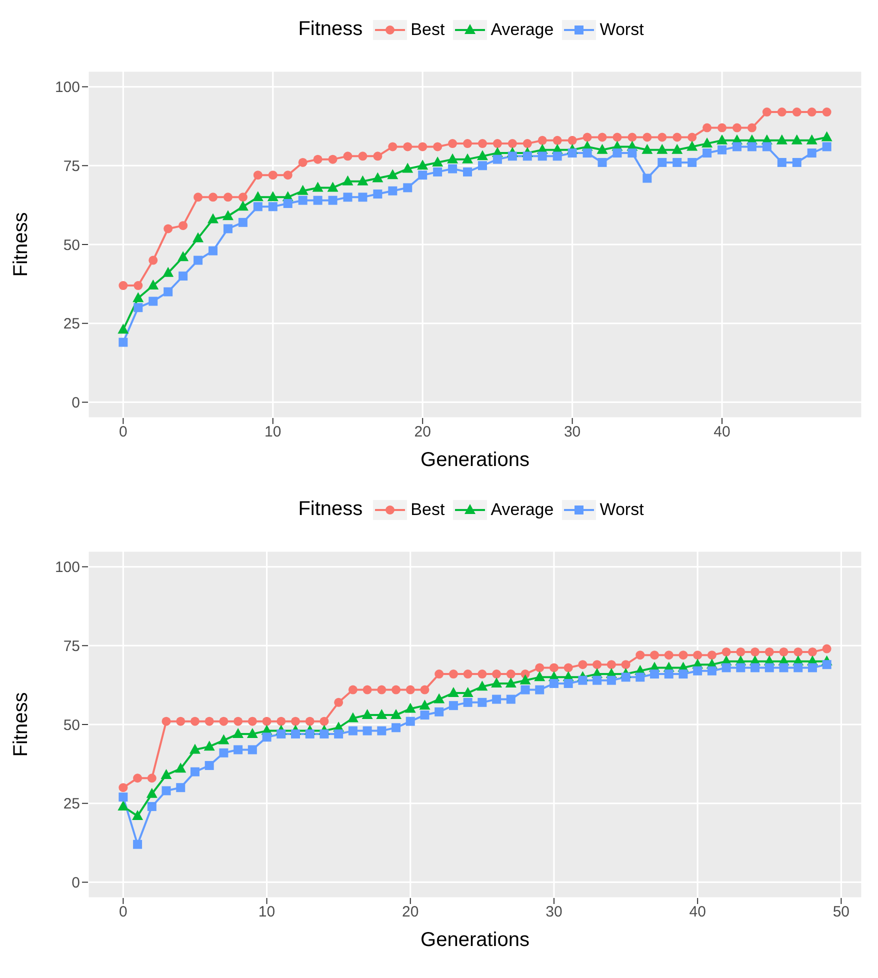 The height and width of the screenshot is (978, 878). I want to click on y-tick-label: 0, so click(76, 883).